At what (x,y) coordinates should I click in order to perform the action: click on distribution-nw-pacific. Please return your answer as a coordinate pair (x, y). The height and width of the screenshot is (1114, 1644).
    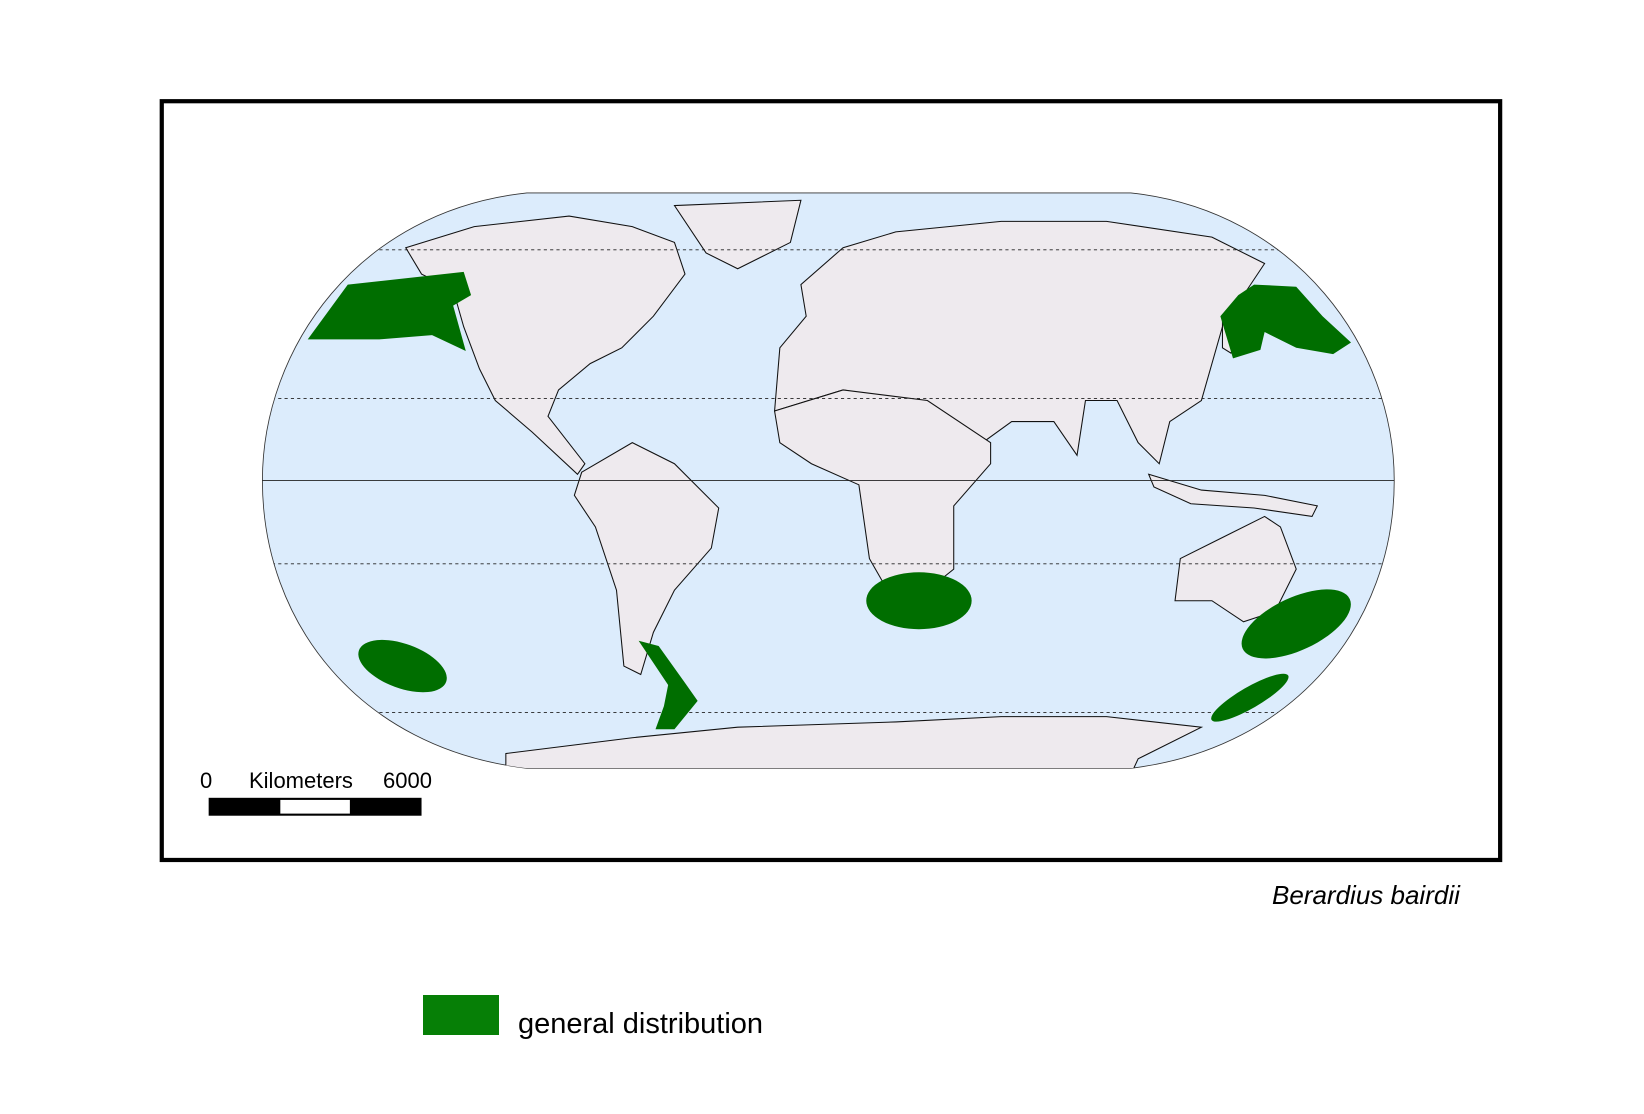
    Looking at the image, I should click on (1286, 321).